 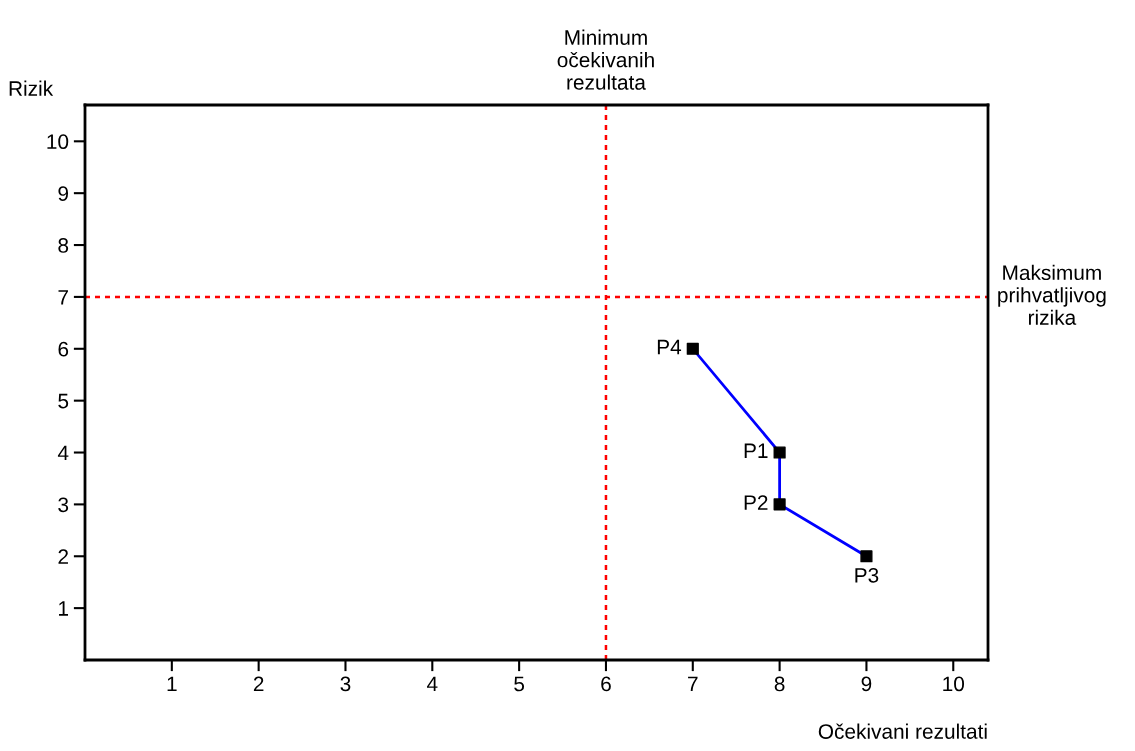 What do you see at coordinates (172, 684) in the screenshot?
I see `x-tick-label: 1` at bounding box center [172, 684].